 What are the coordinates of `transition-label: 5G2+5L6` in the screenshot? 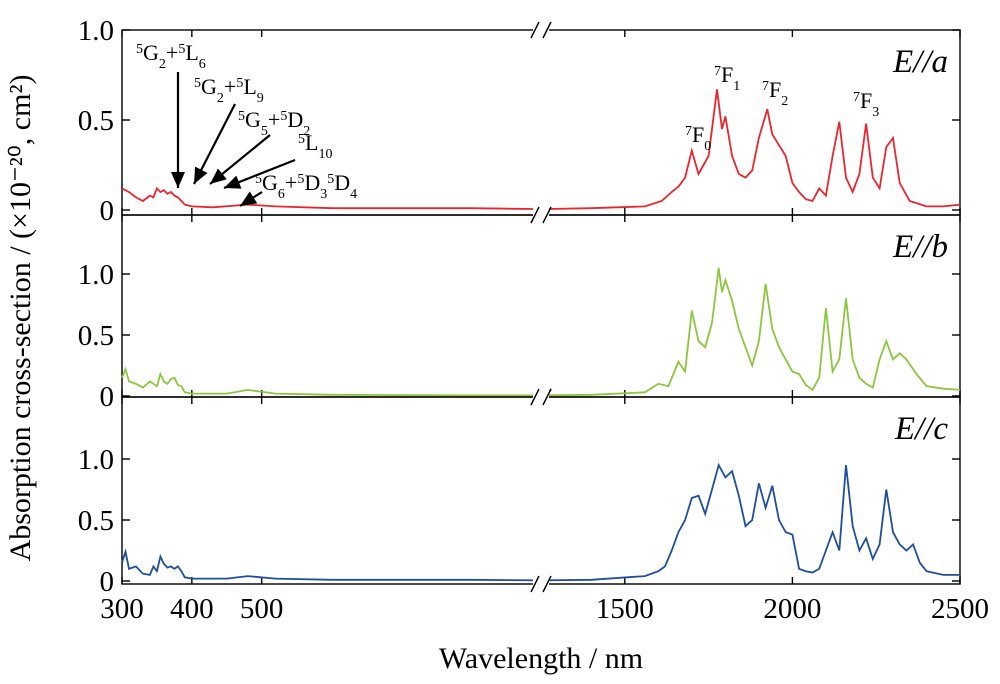 It's located at (171, 56).